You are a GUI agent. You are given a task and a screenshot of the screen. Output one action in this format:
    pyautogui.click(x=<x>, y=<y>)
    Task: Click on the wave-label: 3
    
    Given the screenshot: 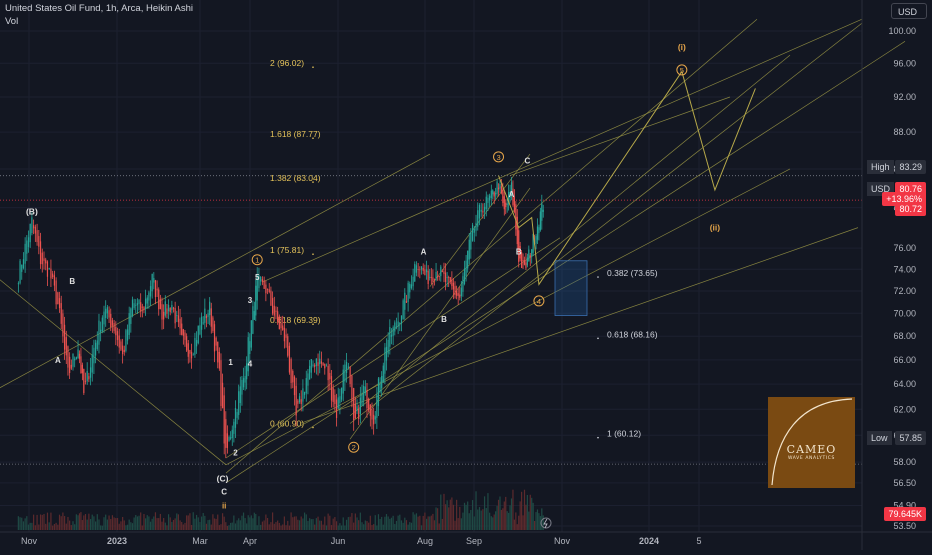 What is the action you would take?
    pyautogui.click(x=250, y=300)
    